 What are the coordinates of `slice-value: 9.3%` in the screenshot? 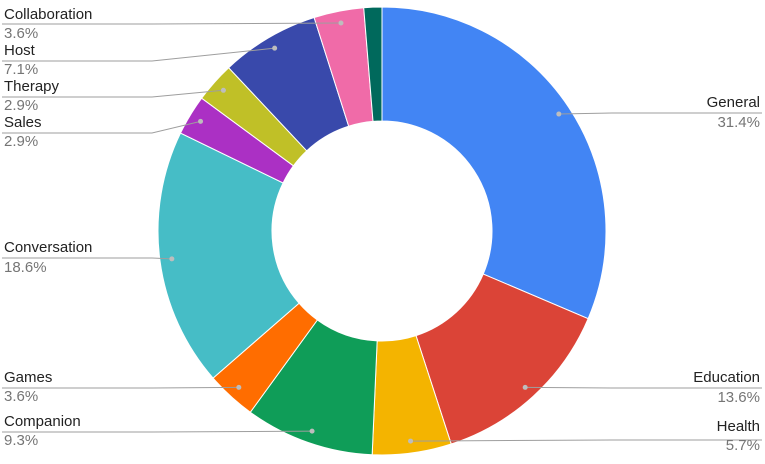 It's located at (21, 440).